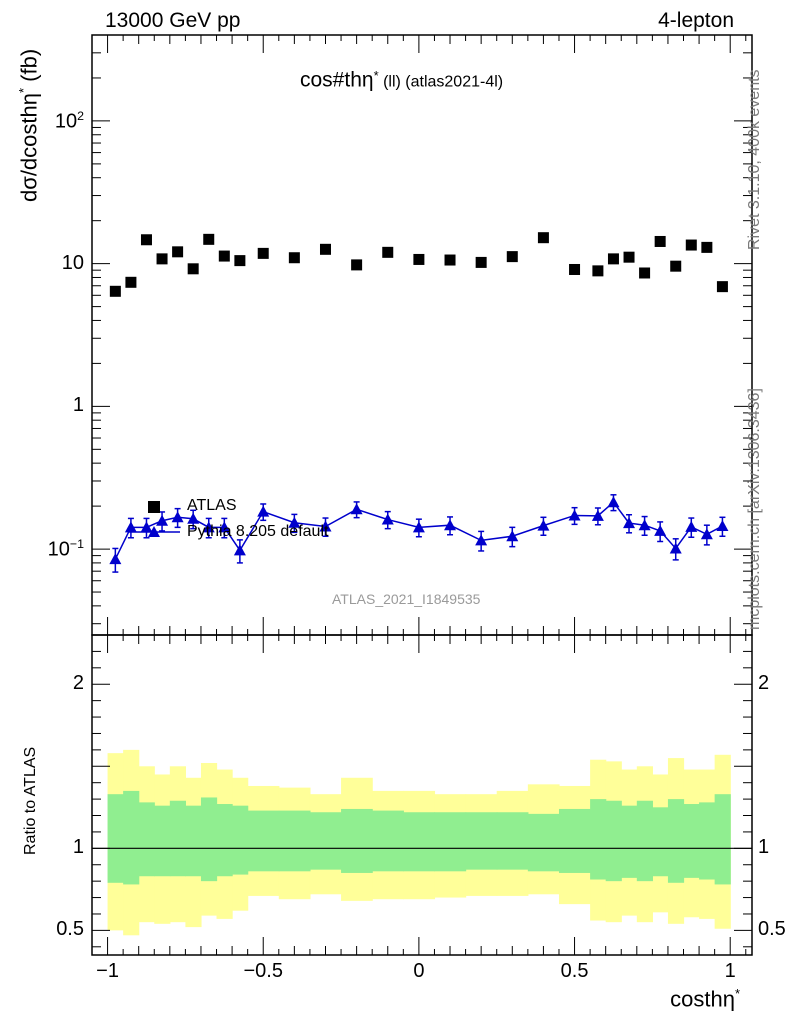 Image resolution: width=786 pixels, height=1024 pixels. Describe the element at coordinates (80, 115) in the screenshot. I see `main-y-tick-label-3-exp: 2` at that location.